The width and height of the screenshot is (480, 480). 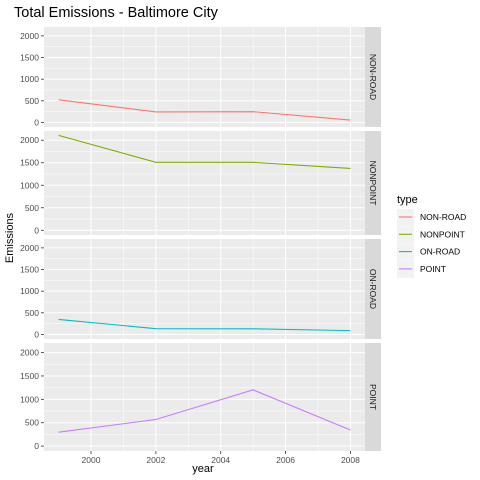 I want to click on series-line-on-road, so click(x=204, y=325).